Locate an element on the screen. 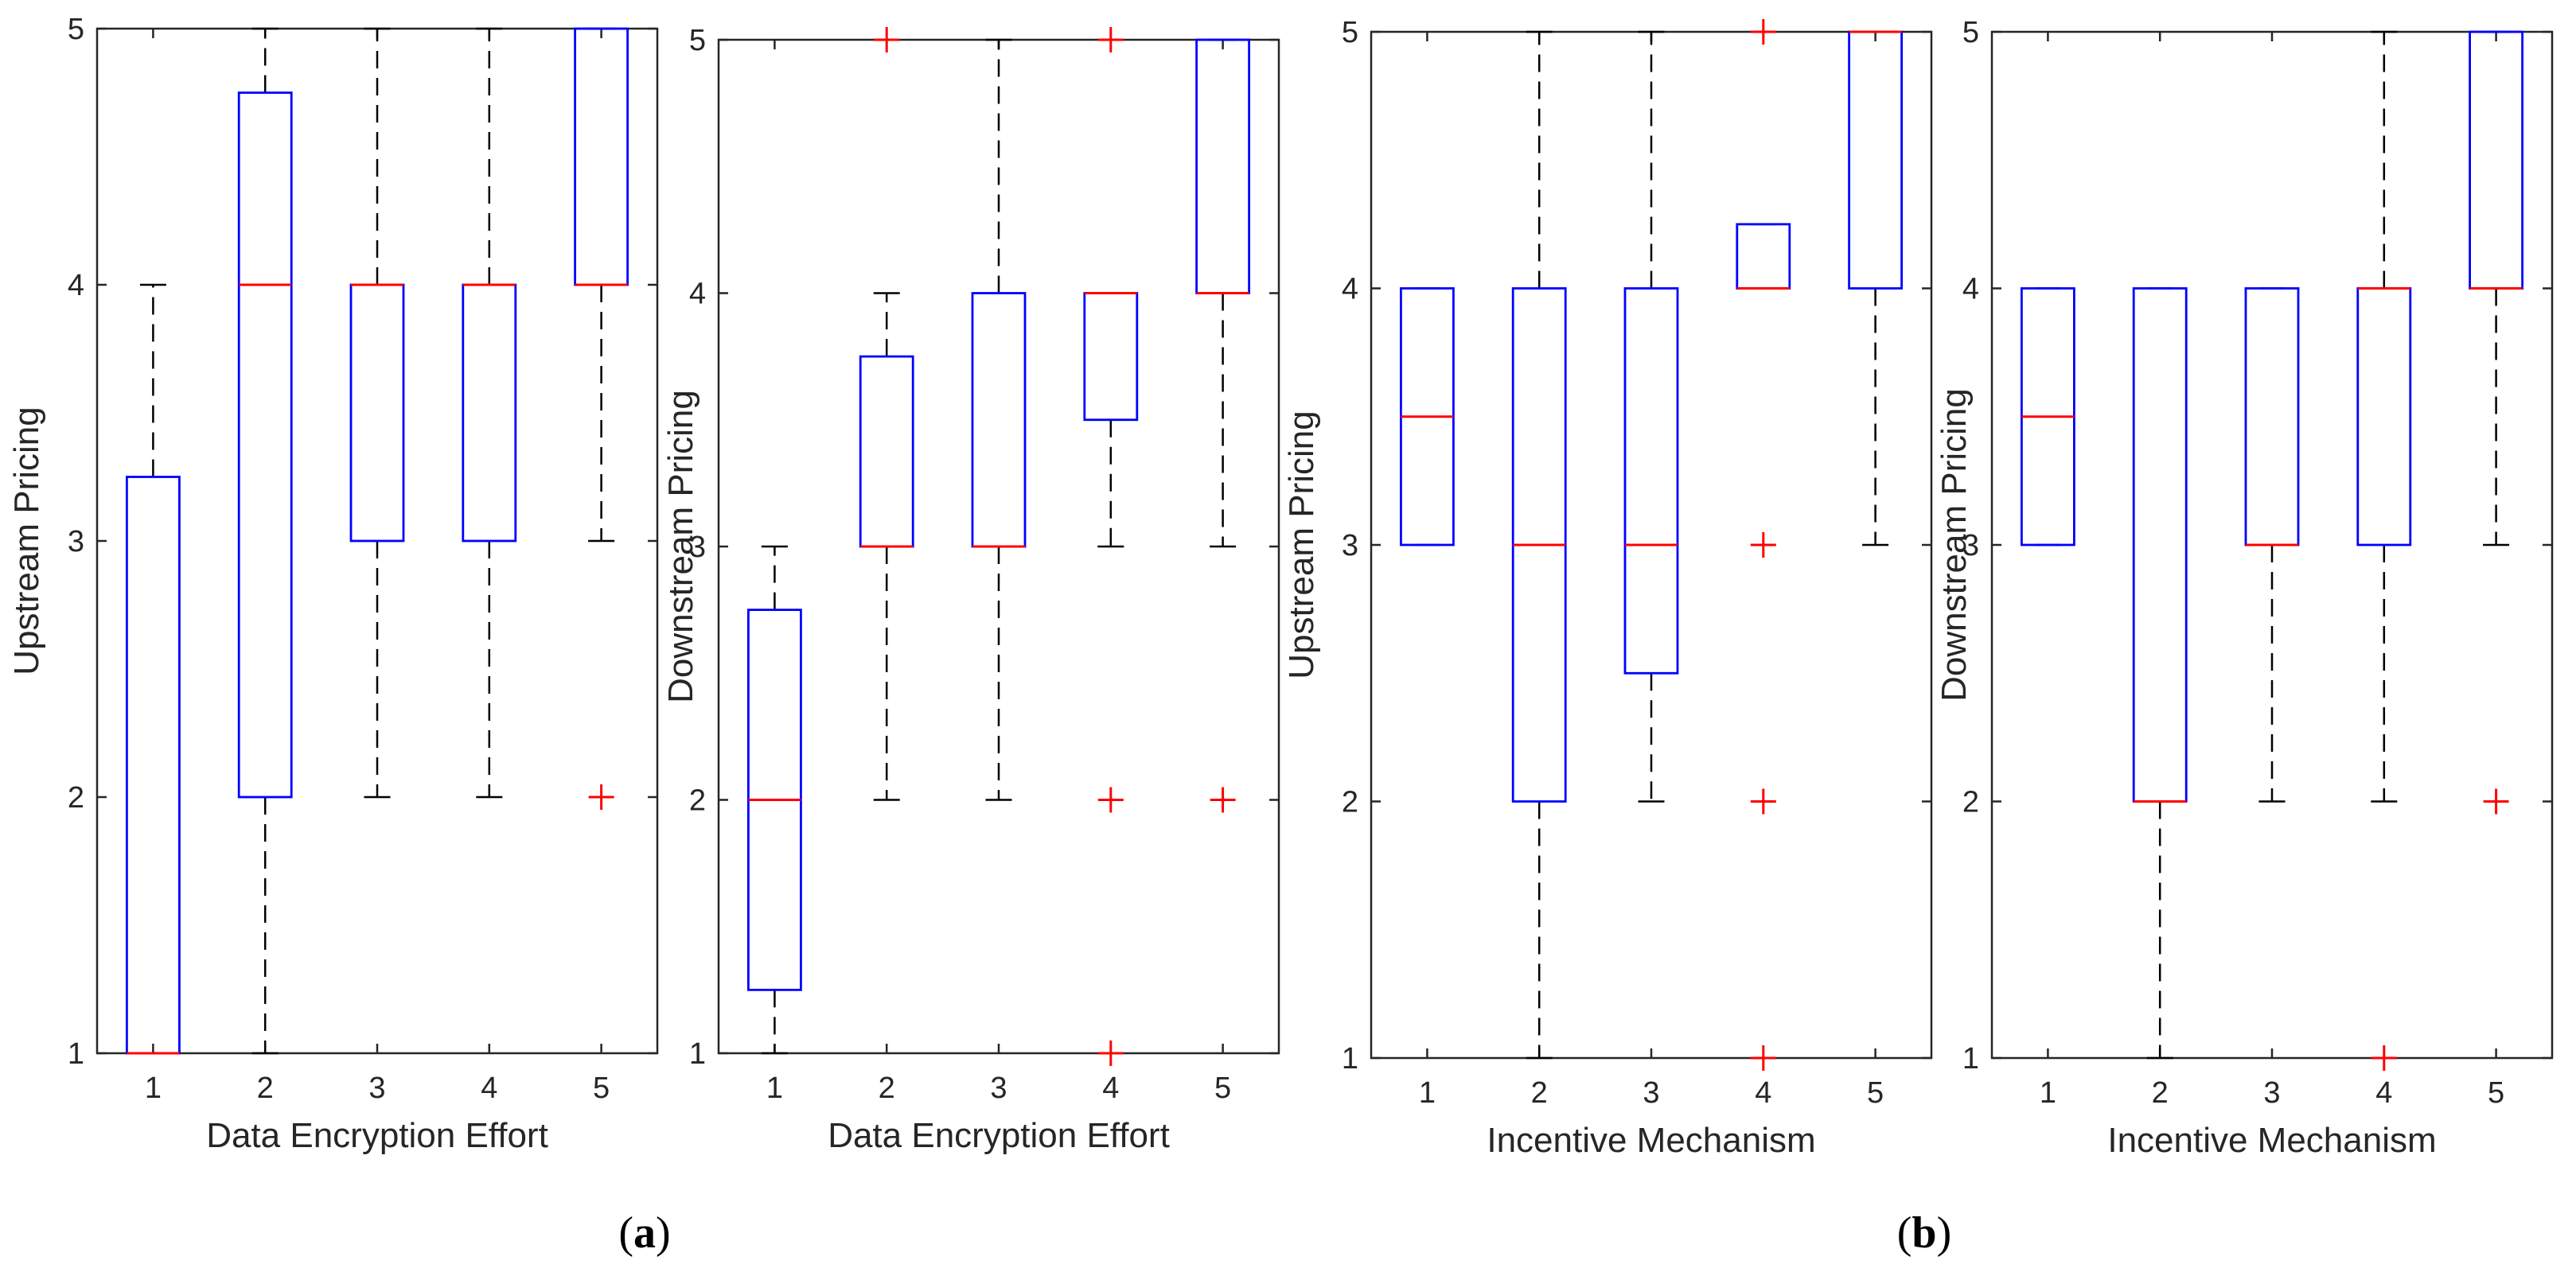  panel-label-b: (b) is located at coordinates (1924, 1233).